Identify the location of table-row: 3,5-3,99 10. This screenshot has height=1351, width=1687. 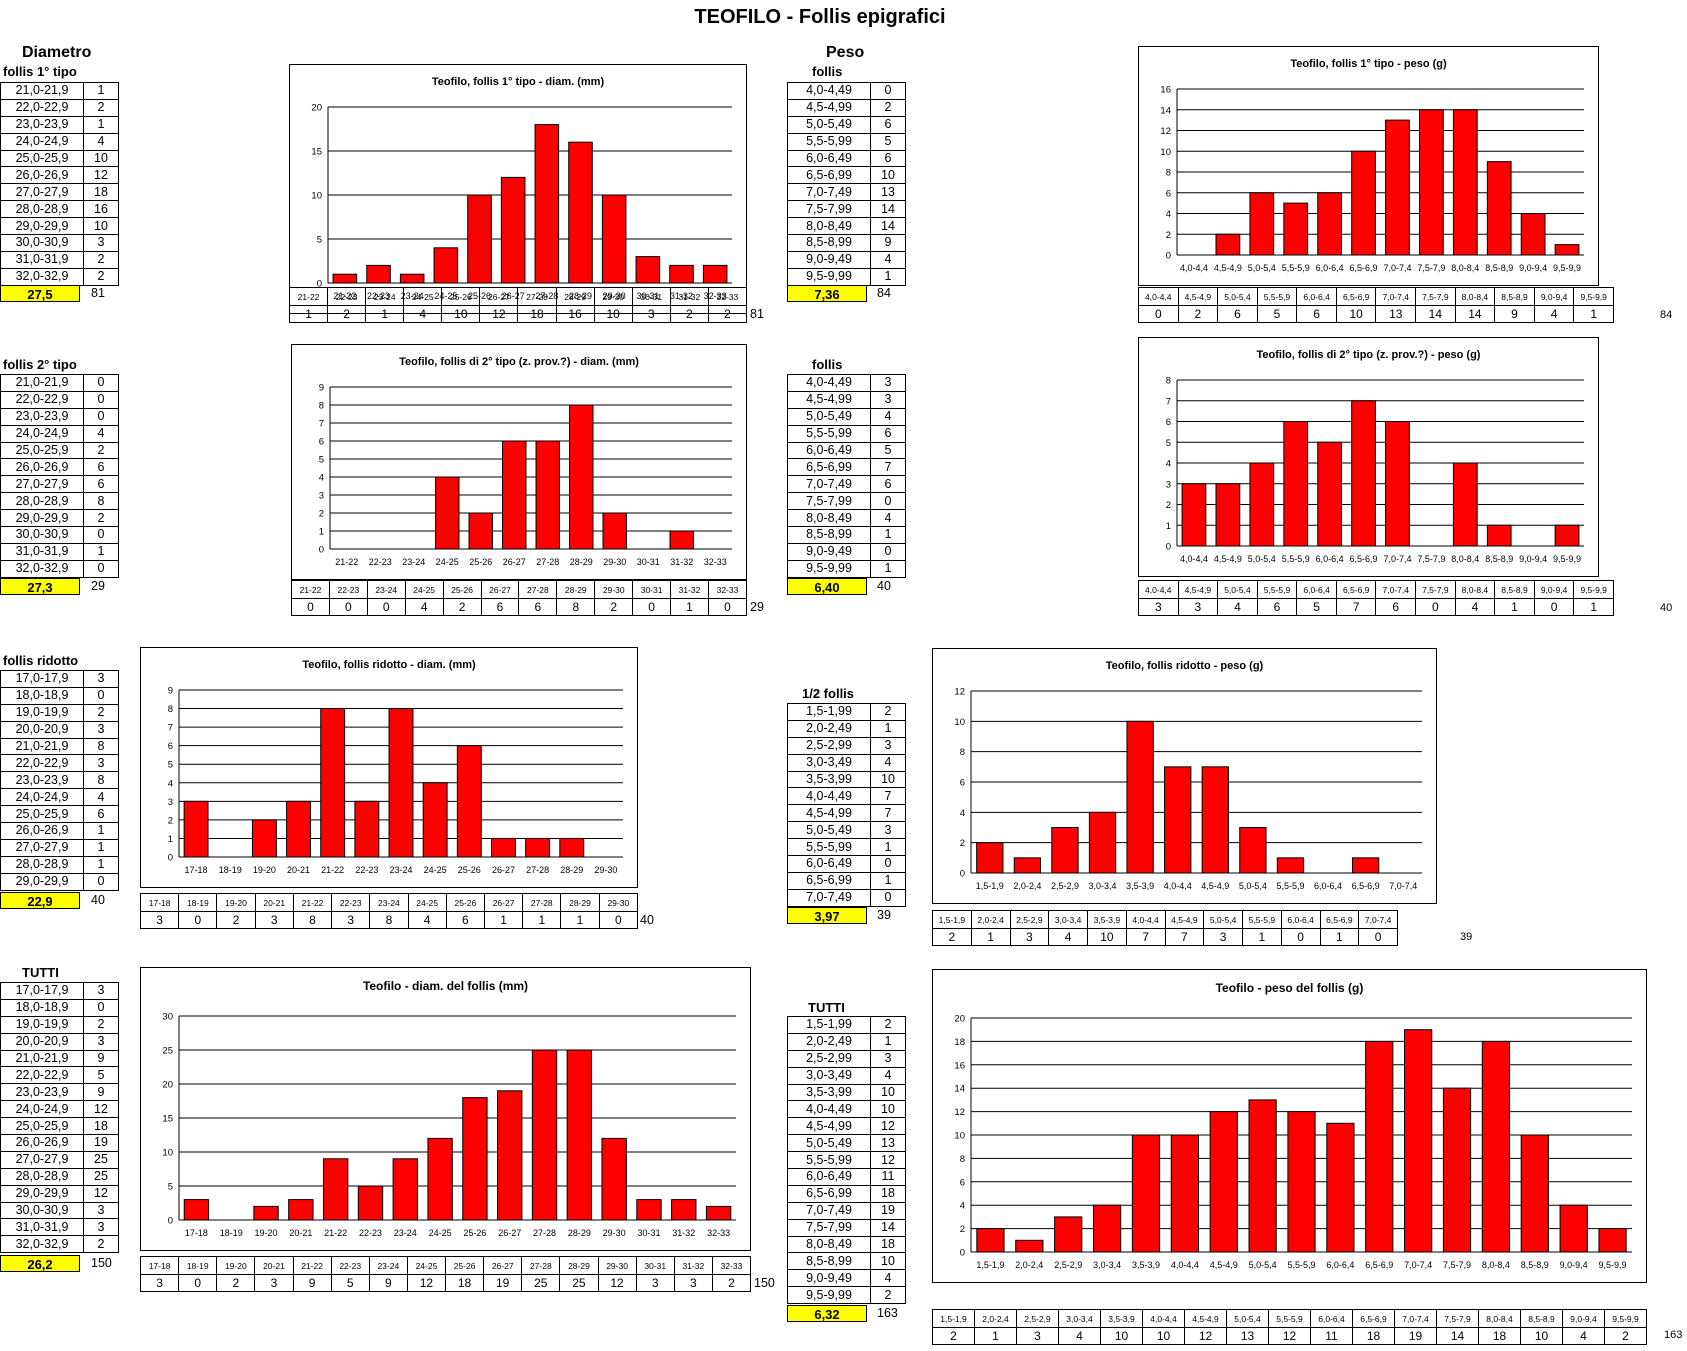
(846, 1092).